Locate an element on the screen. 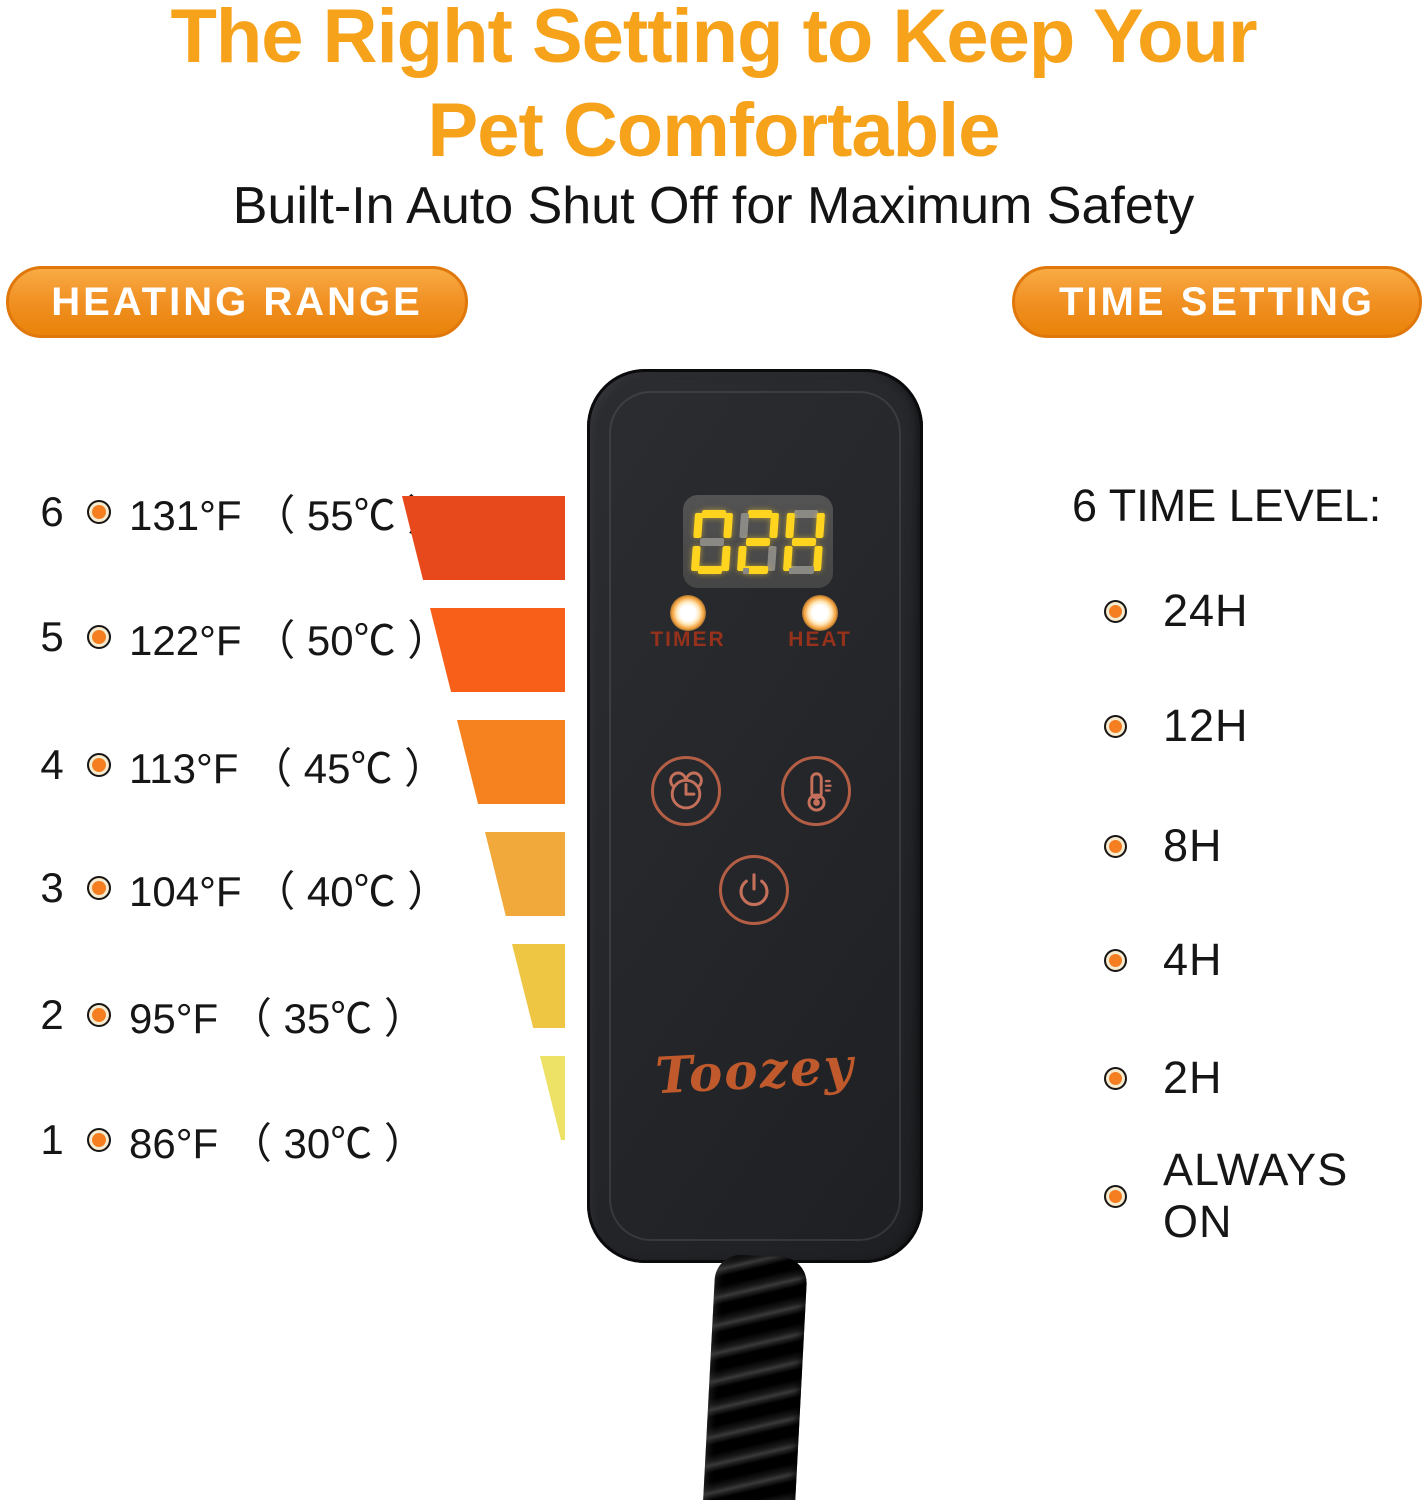 The image size is (1427, 1500). heat-led-label: HEAT is located at coordinates (820, 639).